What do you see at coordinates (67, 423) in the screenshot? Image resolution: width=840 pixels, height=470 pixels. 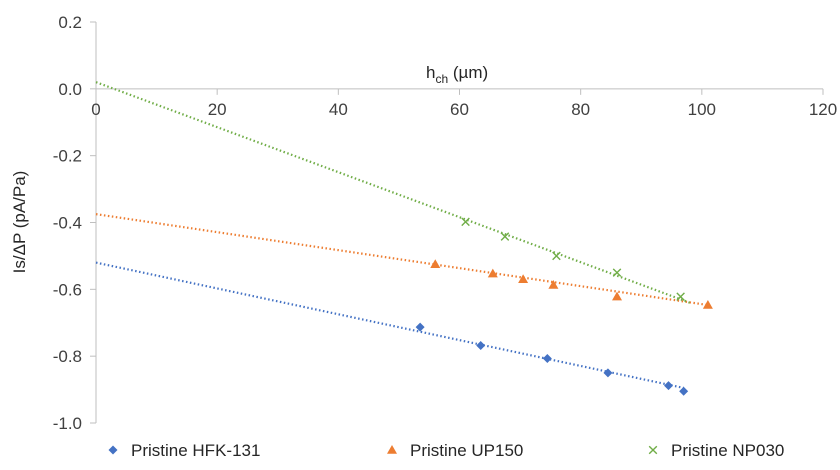 I see `y-tick-label: -1.0` at bounding box center [67, 423].